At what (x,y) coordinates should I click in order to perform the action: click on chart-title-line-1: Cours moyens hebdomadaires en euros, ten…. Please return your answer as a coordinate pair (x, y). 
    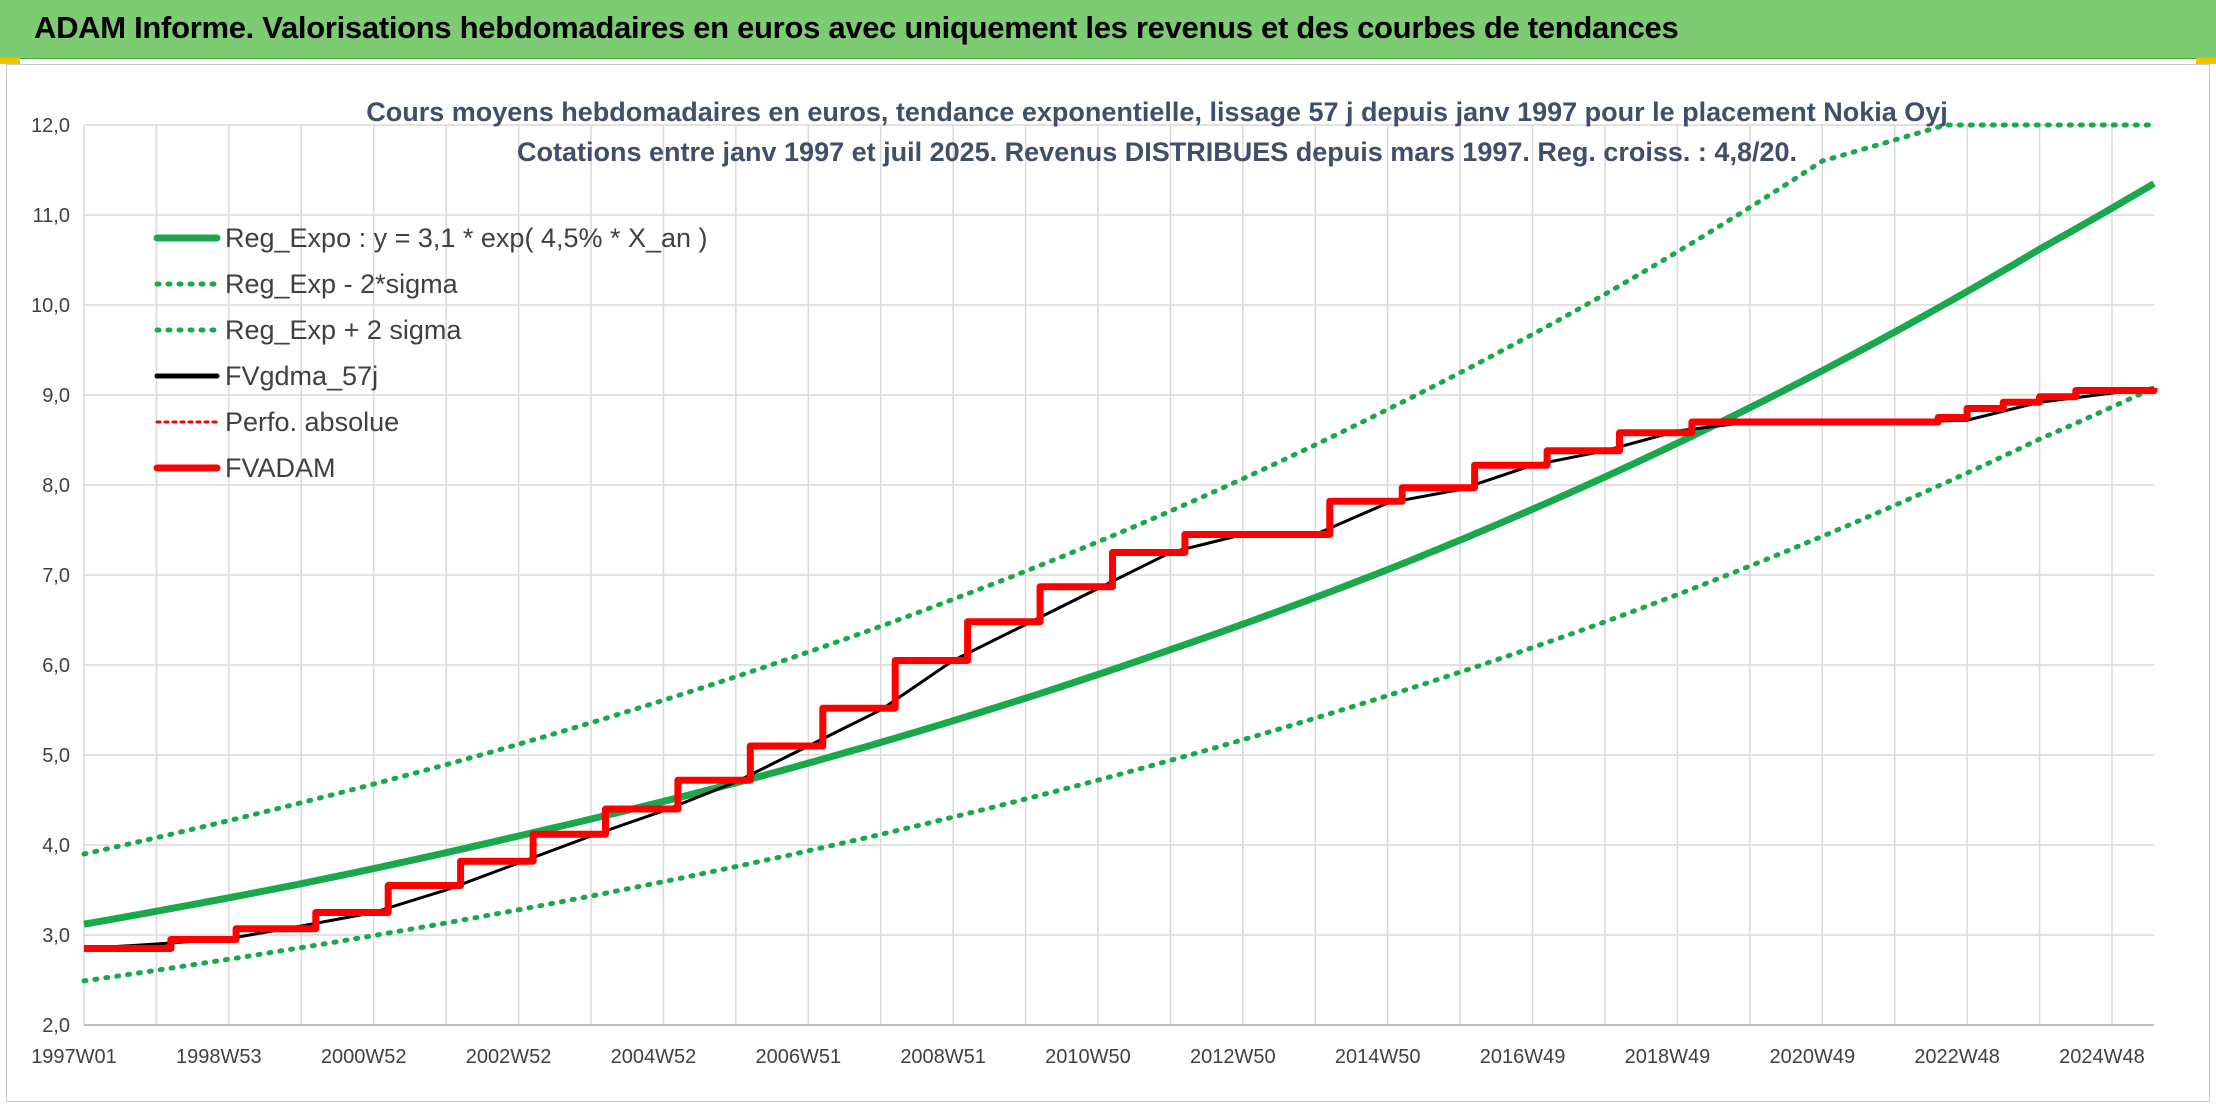
    Looking at the image, I should click on (1157, 112).